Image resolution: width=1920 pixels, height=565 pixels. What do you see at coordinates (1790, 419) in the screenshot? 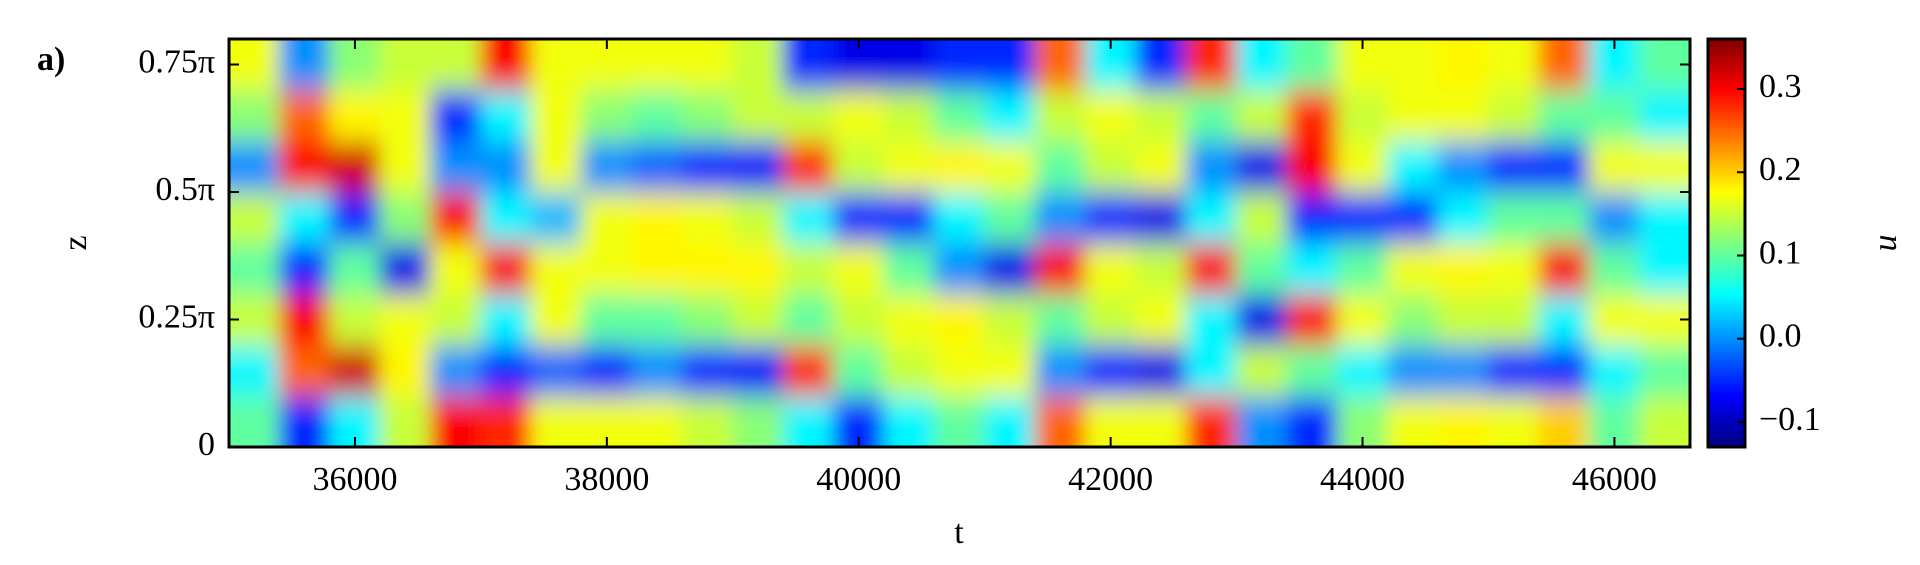
I see `colorbar-tick-label: −0.1` at bounding box center [1790, 419].